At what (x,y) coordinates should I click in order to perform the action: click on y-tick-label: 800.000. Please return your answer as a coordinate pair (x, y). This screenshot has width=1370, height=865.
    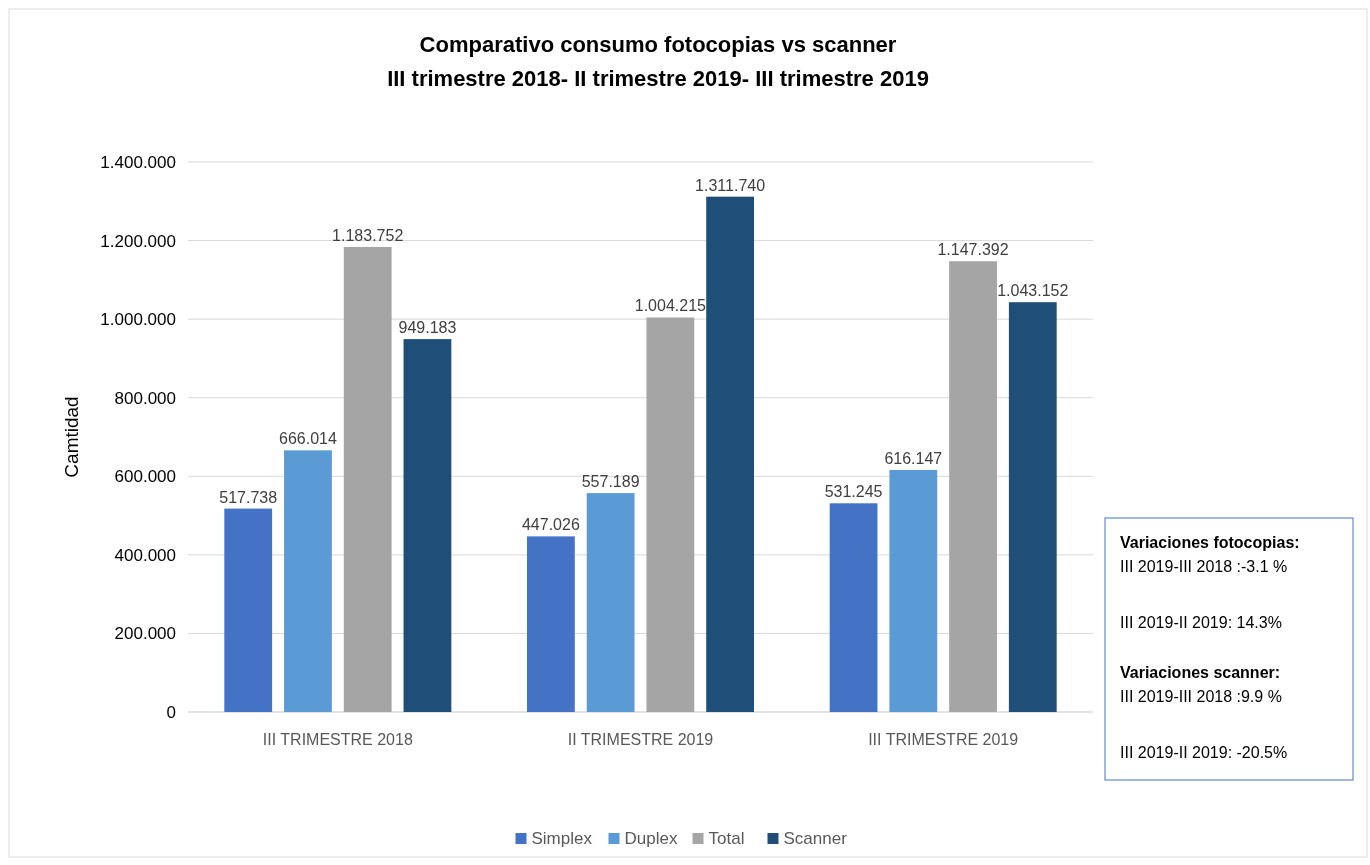
    Looking at the image, I should click on (145, 398).